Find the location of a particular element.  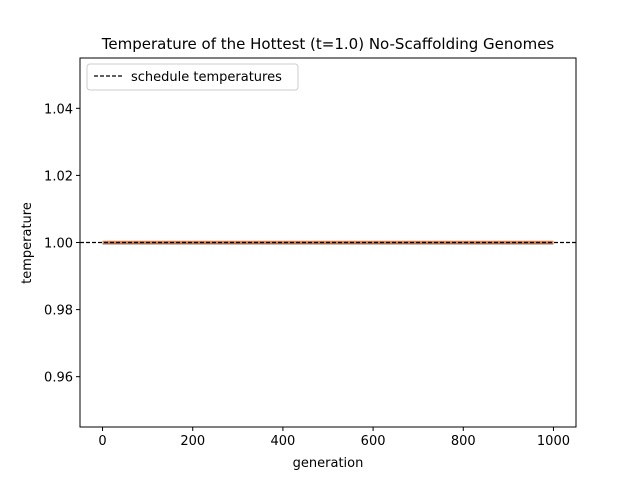

x-axis-label: generation is located at coordinates (328, 463).